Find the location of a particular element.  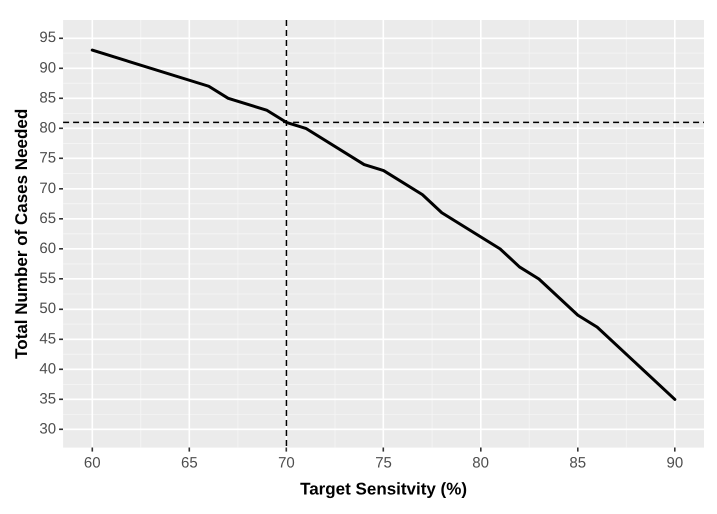

y-tick-label: 45 is located at coordinates (47, 339).